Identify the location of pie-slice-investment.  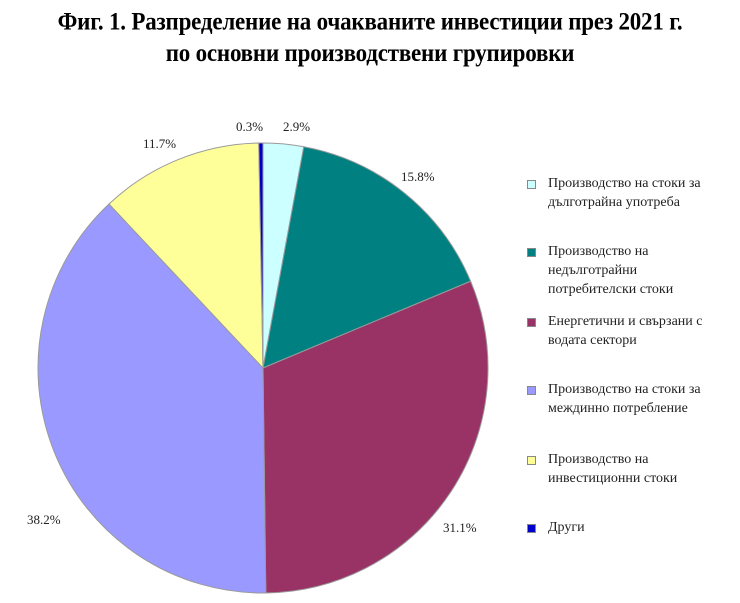
(186, 256).